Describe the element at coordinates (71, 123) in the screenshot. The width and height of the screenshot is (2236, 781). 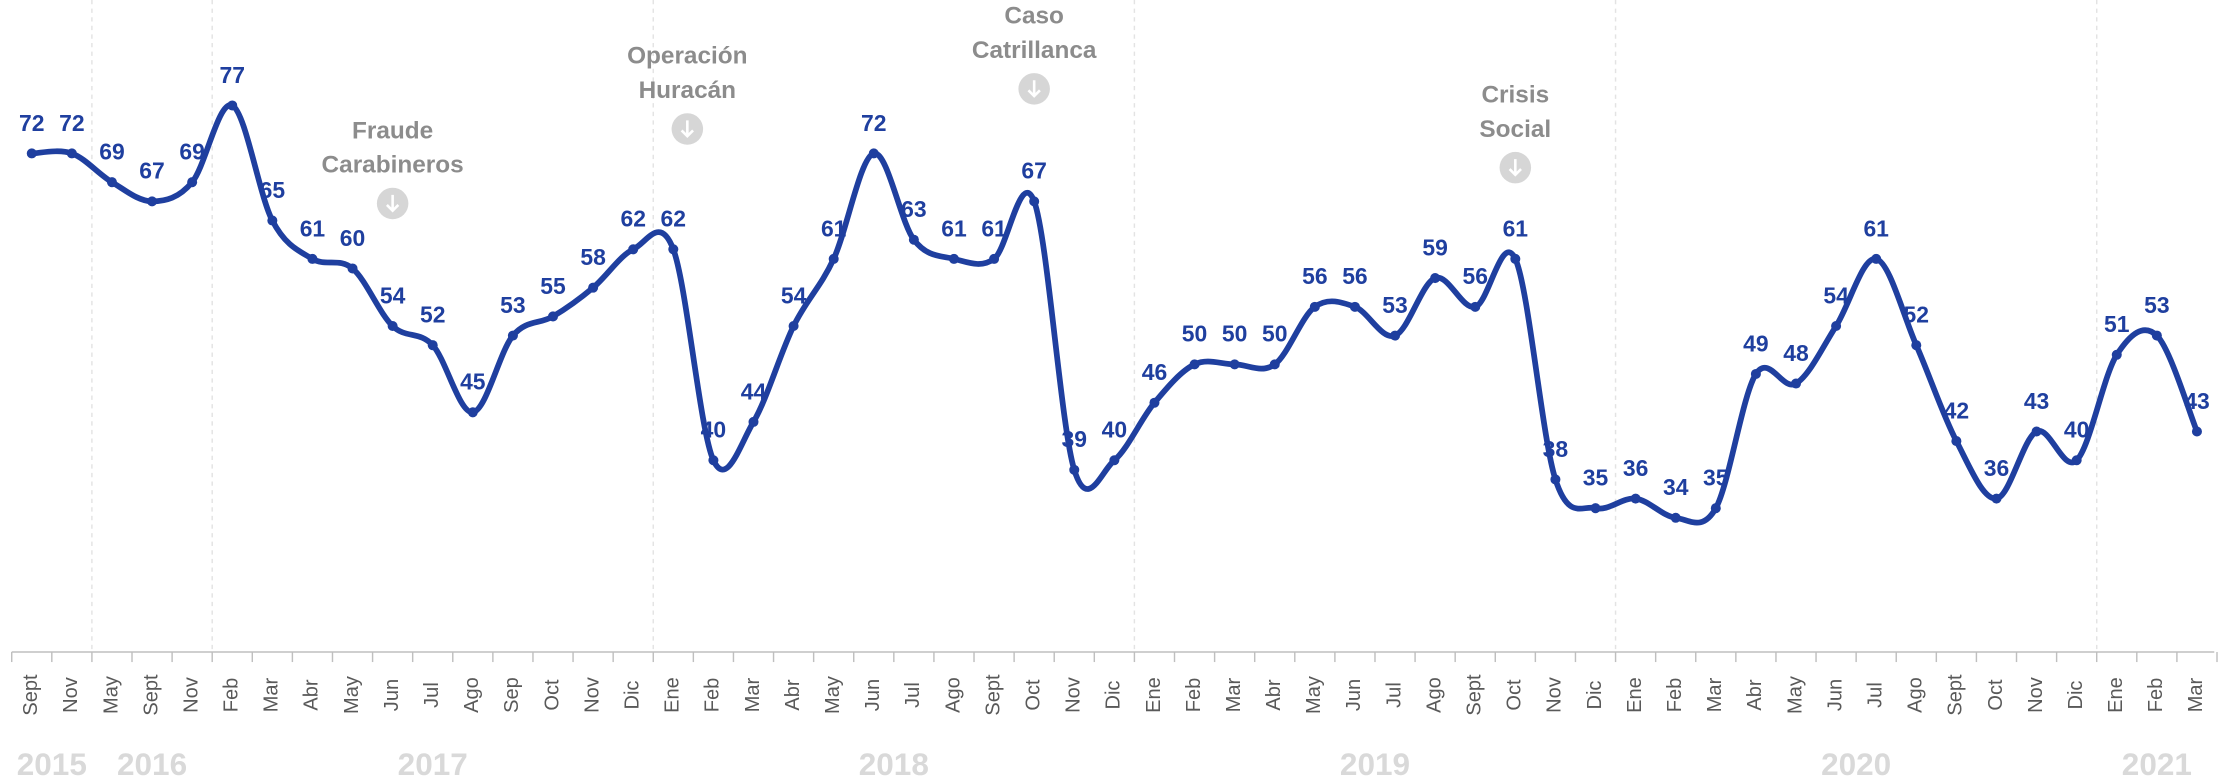
I see `data-label: 72` at that location.